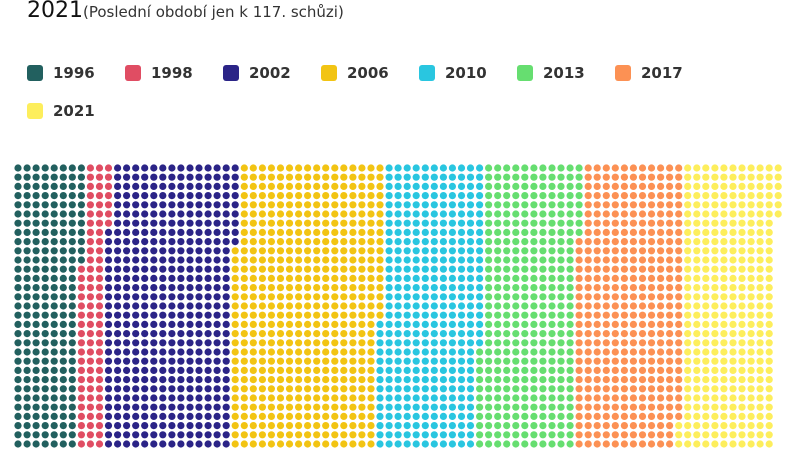 This screenshot has height=449, width=800. Describe the element at coordinates (61, 111) in the screenshot. I see `legend-item-2021: 2021` at that location.